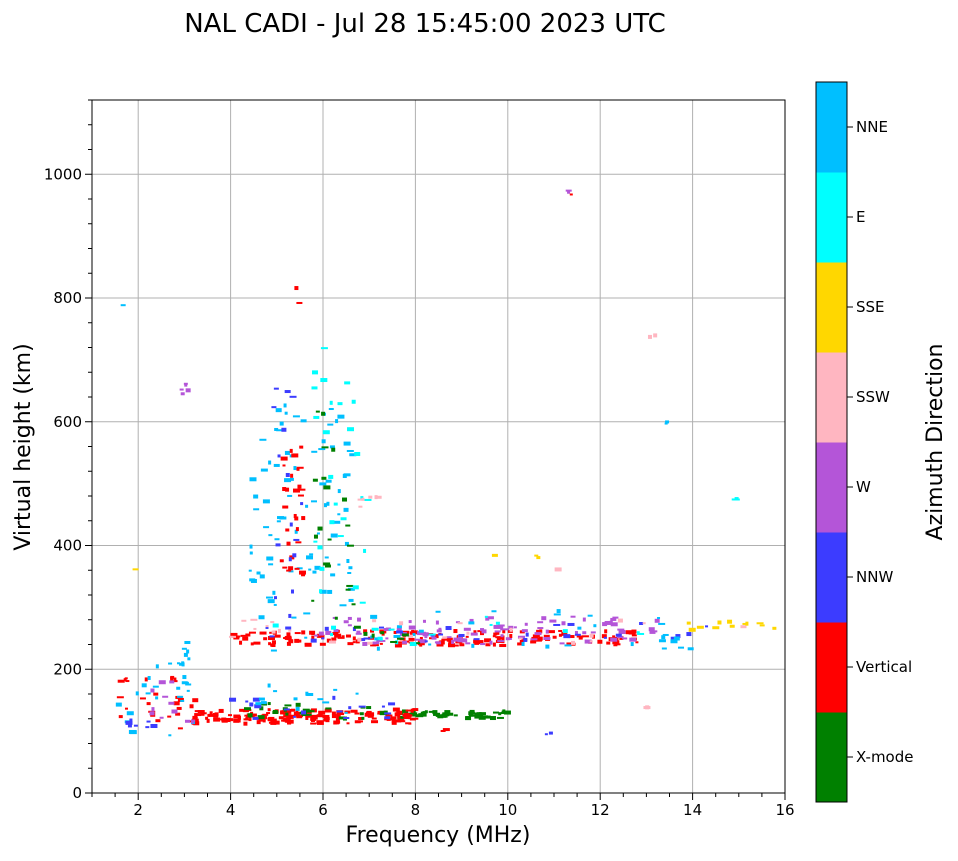 This screenshot has width=958, height=861. I want to click on y-tick-label: 600, so click(67, 422).